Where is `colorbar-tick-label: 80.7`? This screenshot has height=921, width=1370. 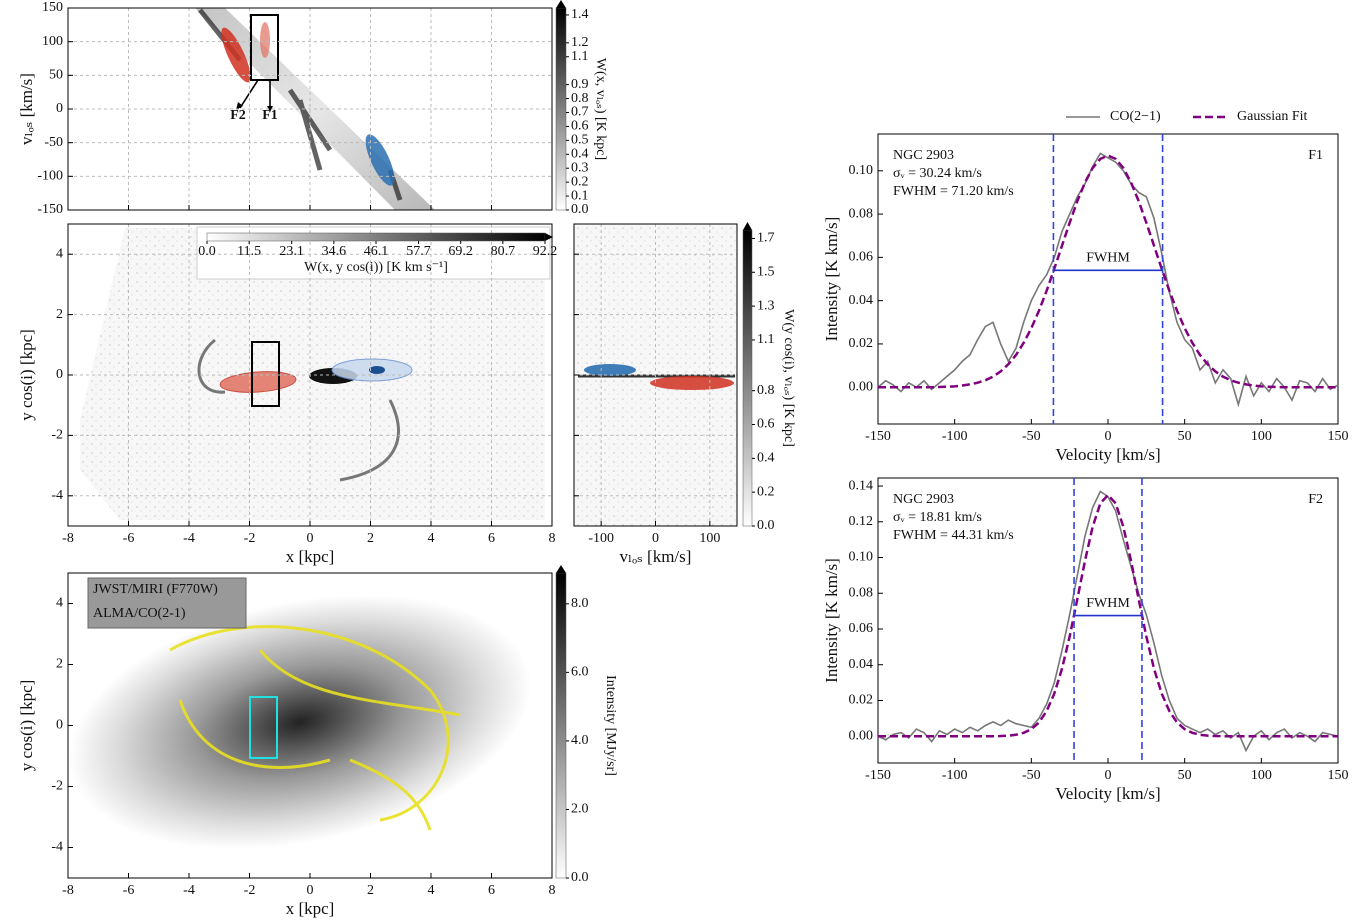 colorbar-tick-label: 80.7 is located at coordinates (503, 251).